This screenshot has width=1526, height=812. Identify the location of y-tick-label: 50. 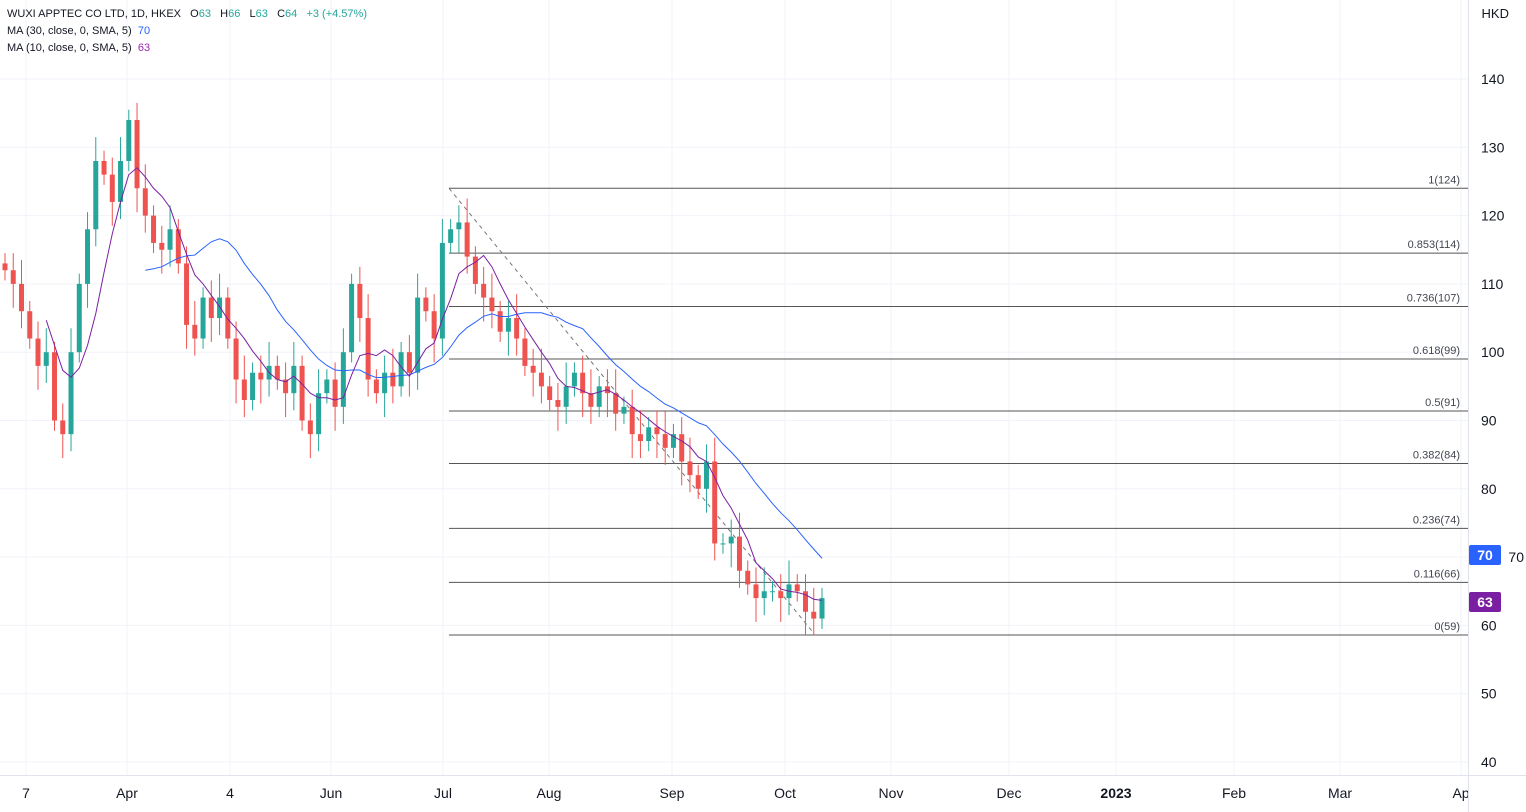
(1489, 694).